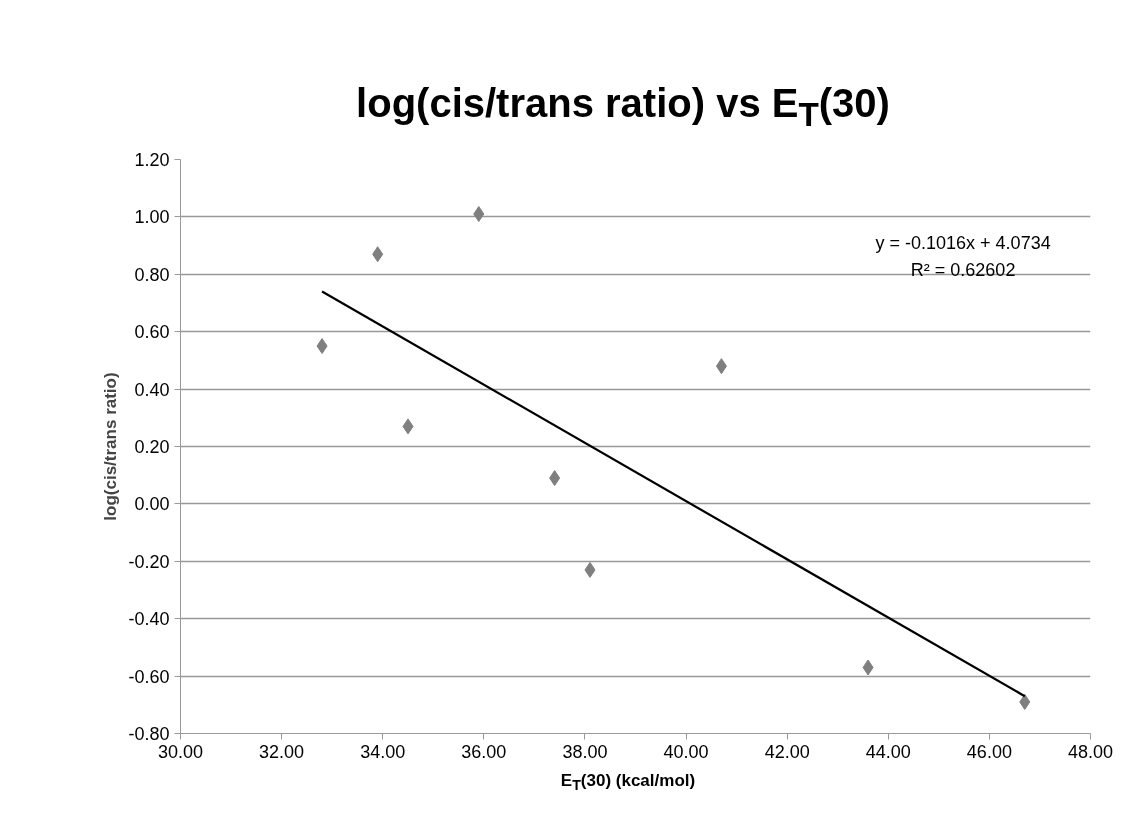  Describe the element at coordinates (989, 751) in the screenshot. I see `x-tick-label: 46.00` at that location.